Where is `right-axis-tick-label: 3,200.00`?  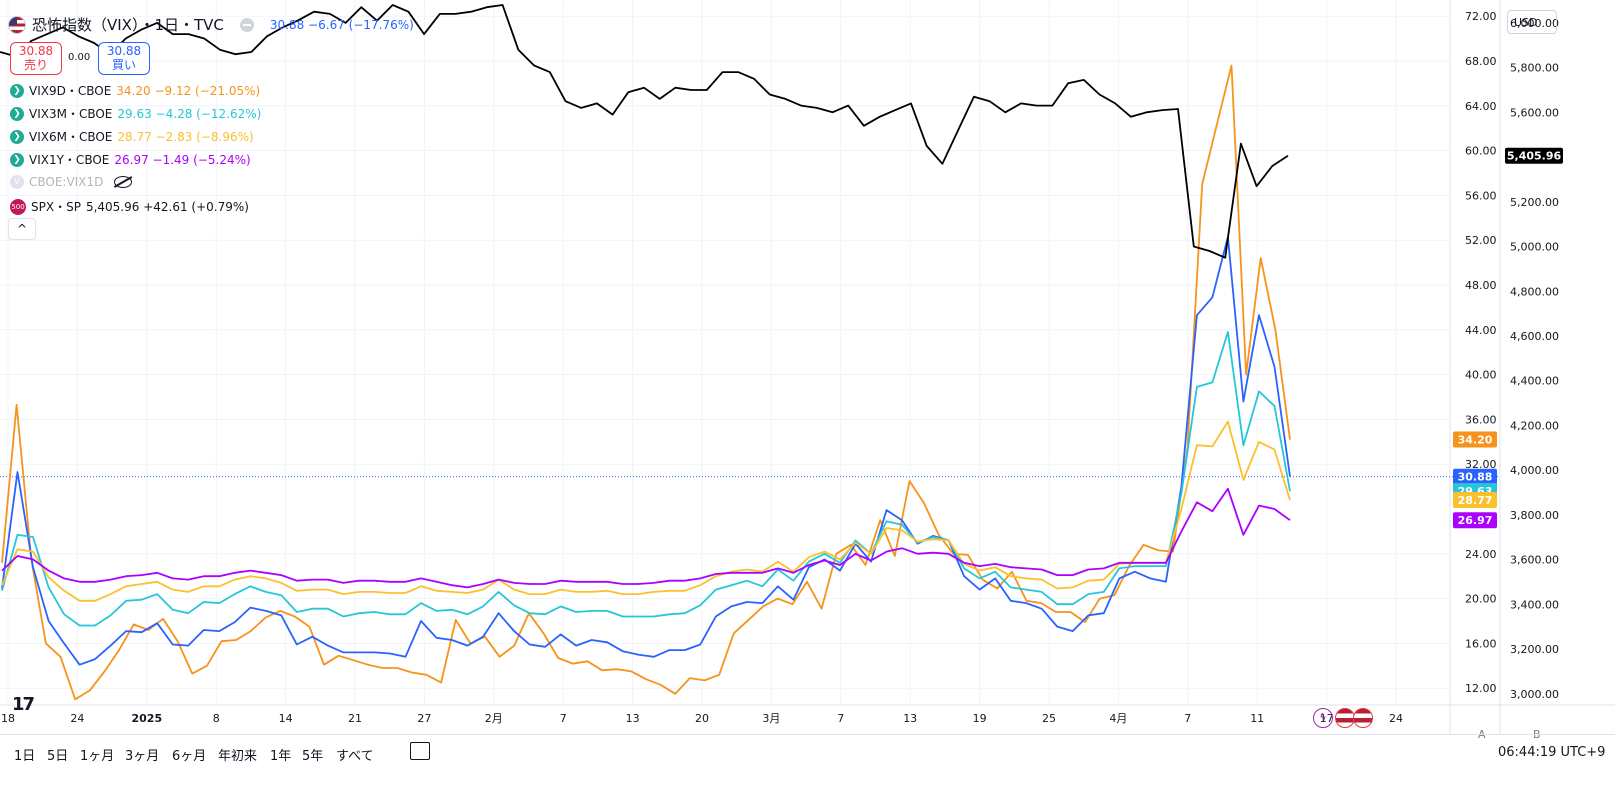 right-axis-tick-label: 3,200.00 is located at coordinates (1534, 649).